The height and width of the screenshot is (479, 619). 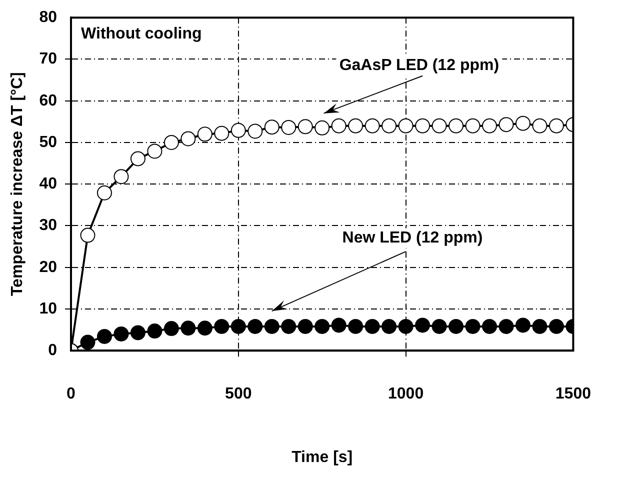 What do you see at coordinates (48, 225) in the screenshot?
I see `y-tick-label: 30` at bounding box center [48, 225].